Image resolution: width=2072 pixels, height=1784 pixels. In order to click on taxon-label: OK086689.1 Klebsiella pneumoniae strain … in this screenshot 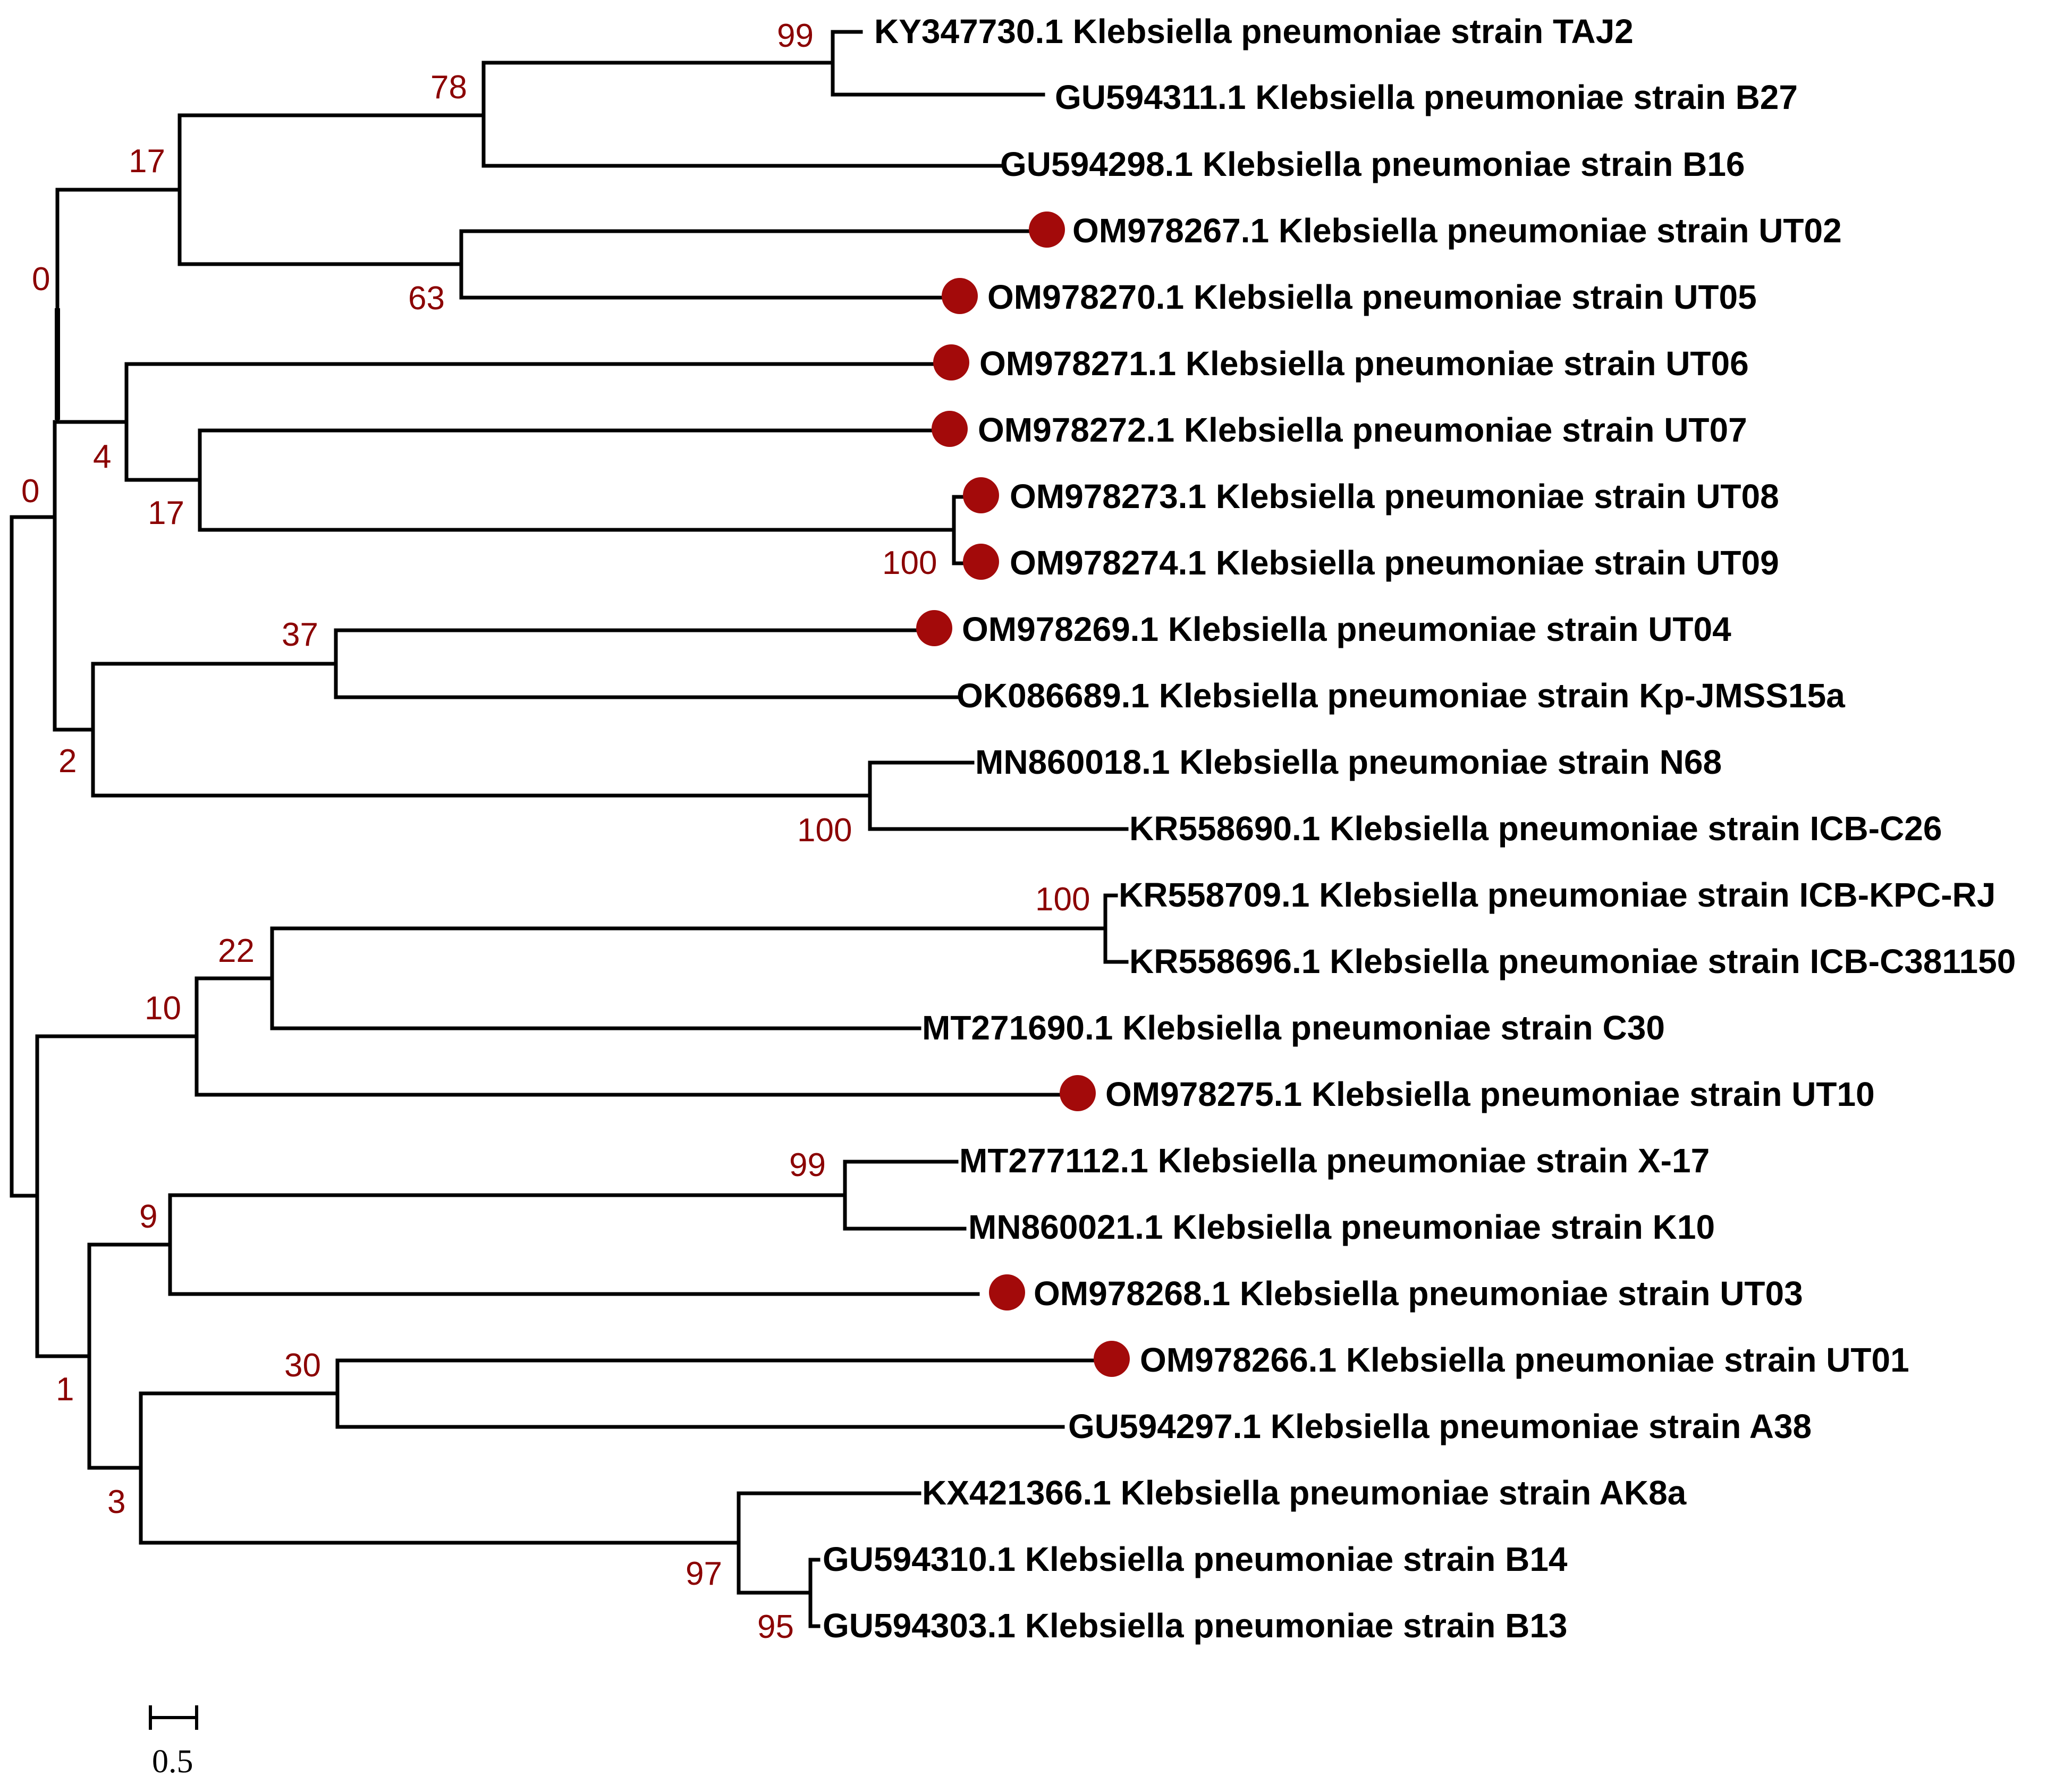, I will do `click(1401, 696)`.